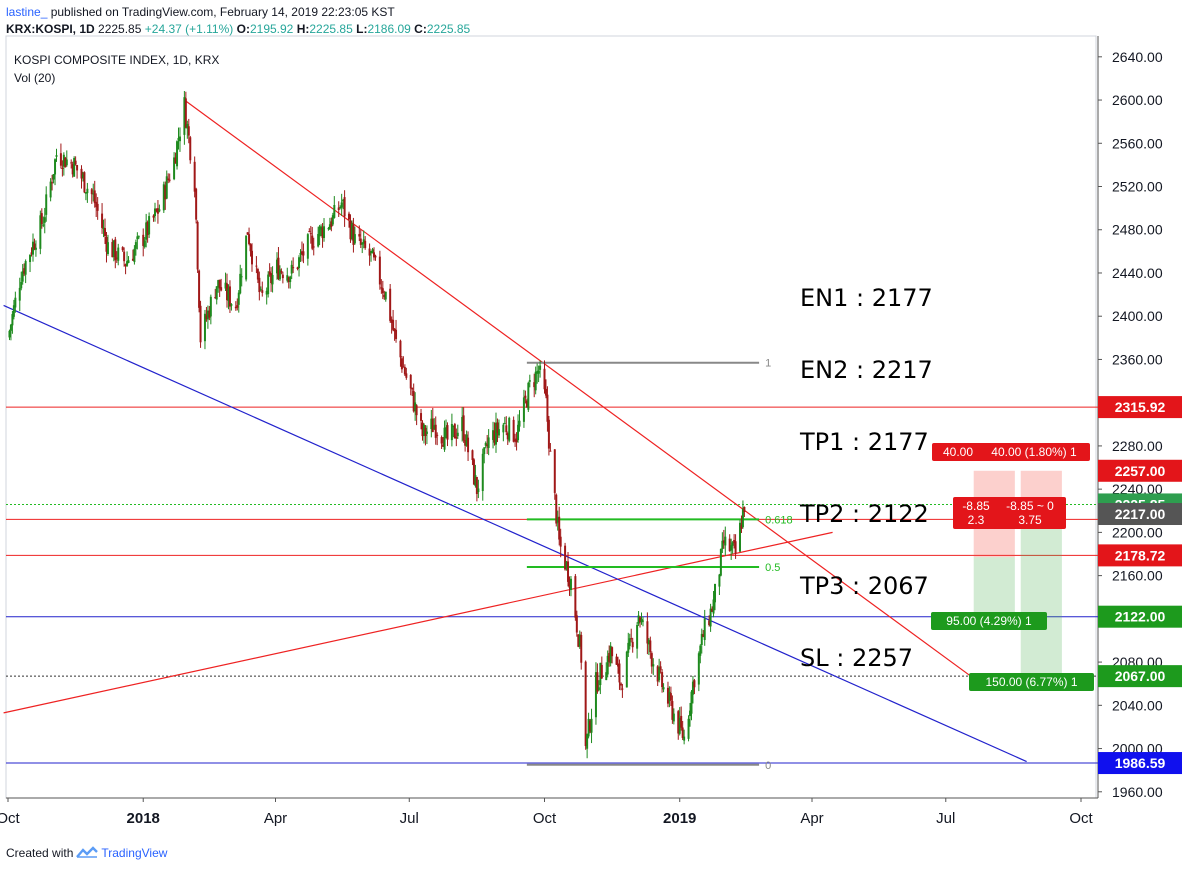  Describe the element at coordinates (1034, 452) in the screenshot. I see `position2-stop-label-bg` at that location.